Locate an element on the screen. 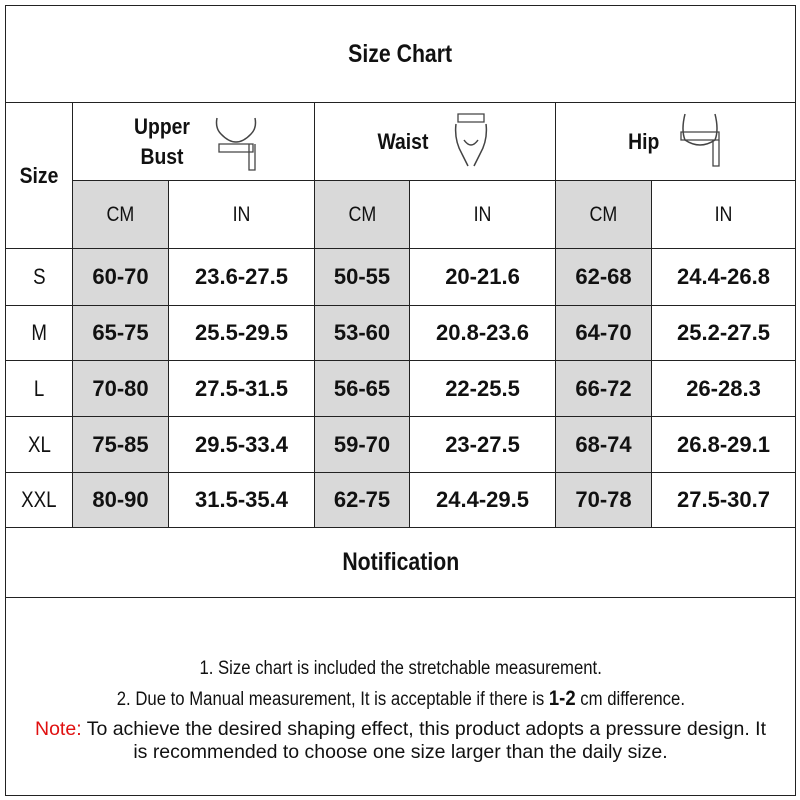 The image size is (800, 800). size-cell: M is located at coordinates (39, 333).